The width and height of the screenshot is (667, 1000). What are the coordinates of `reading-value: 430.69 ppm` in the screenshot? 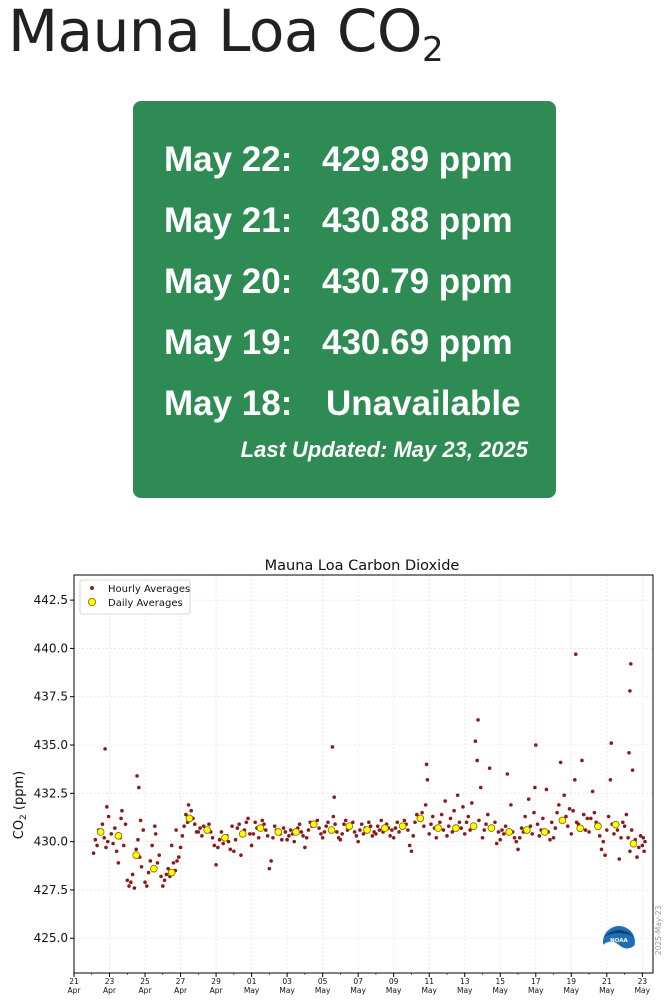 It's located at (417, 342).